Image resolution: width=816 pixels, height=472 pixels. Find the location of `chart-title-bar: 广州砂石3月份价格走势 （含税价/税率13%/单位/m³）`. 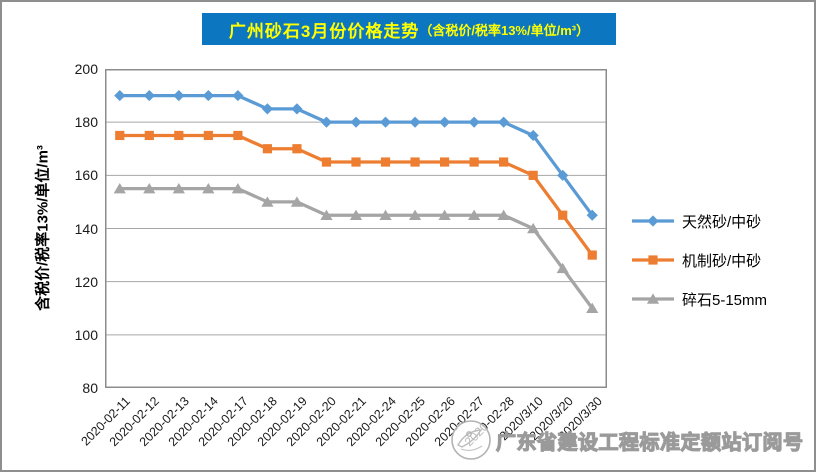

chart-title-bar: 广州砂石3月份价格走势 （含税价/税率13%/单位/m³） is located at coordinates (409, 29).